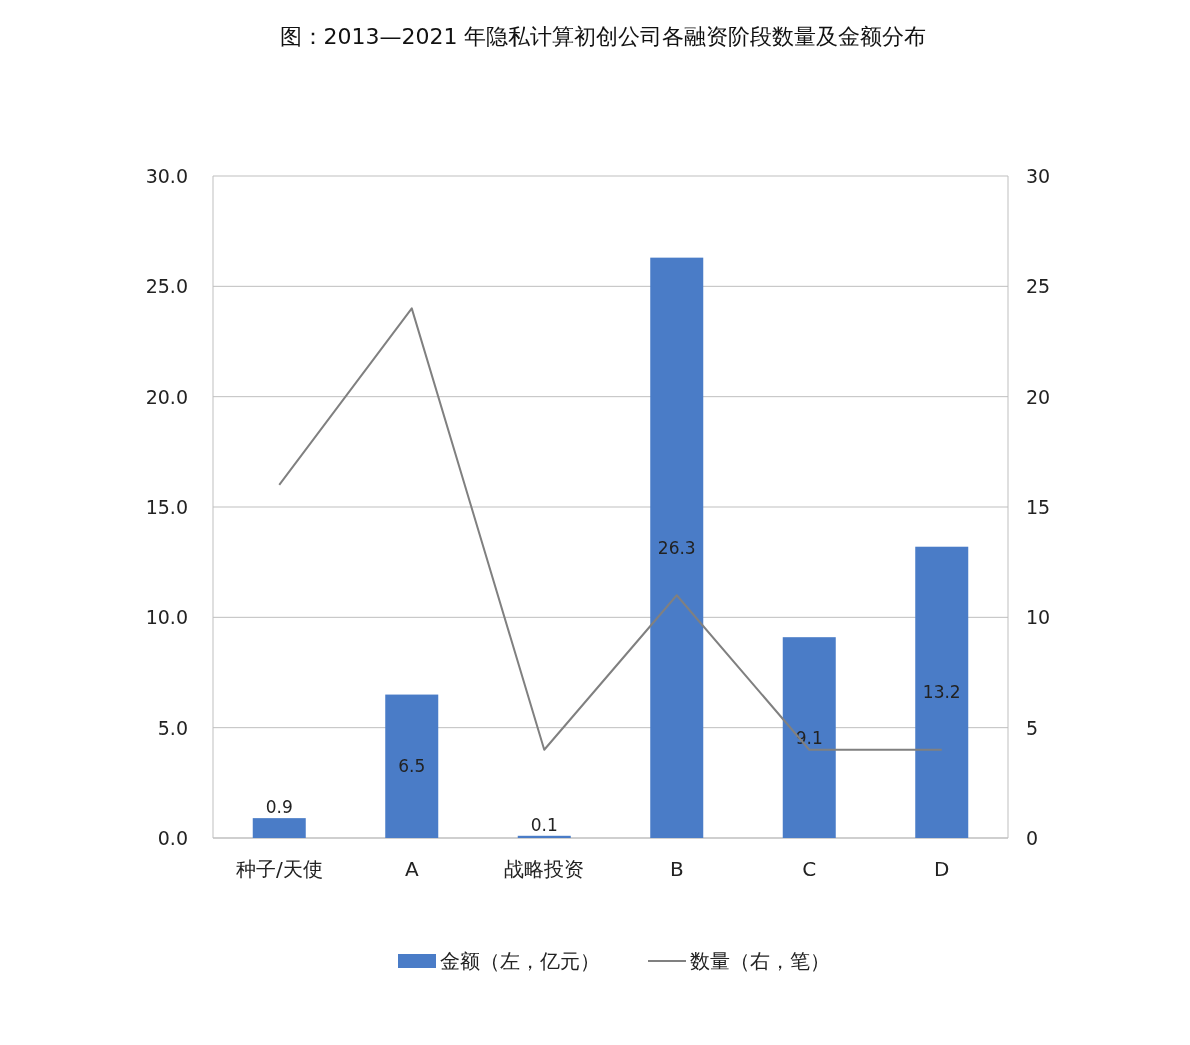  I want to click on x-tick-label: 战略投资, so click(544, 869).